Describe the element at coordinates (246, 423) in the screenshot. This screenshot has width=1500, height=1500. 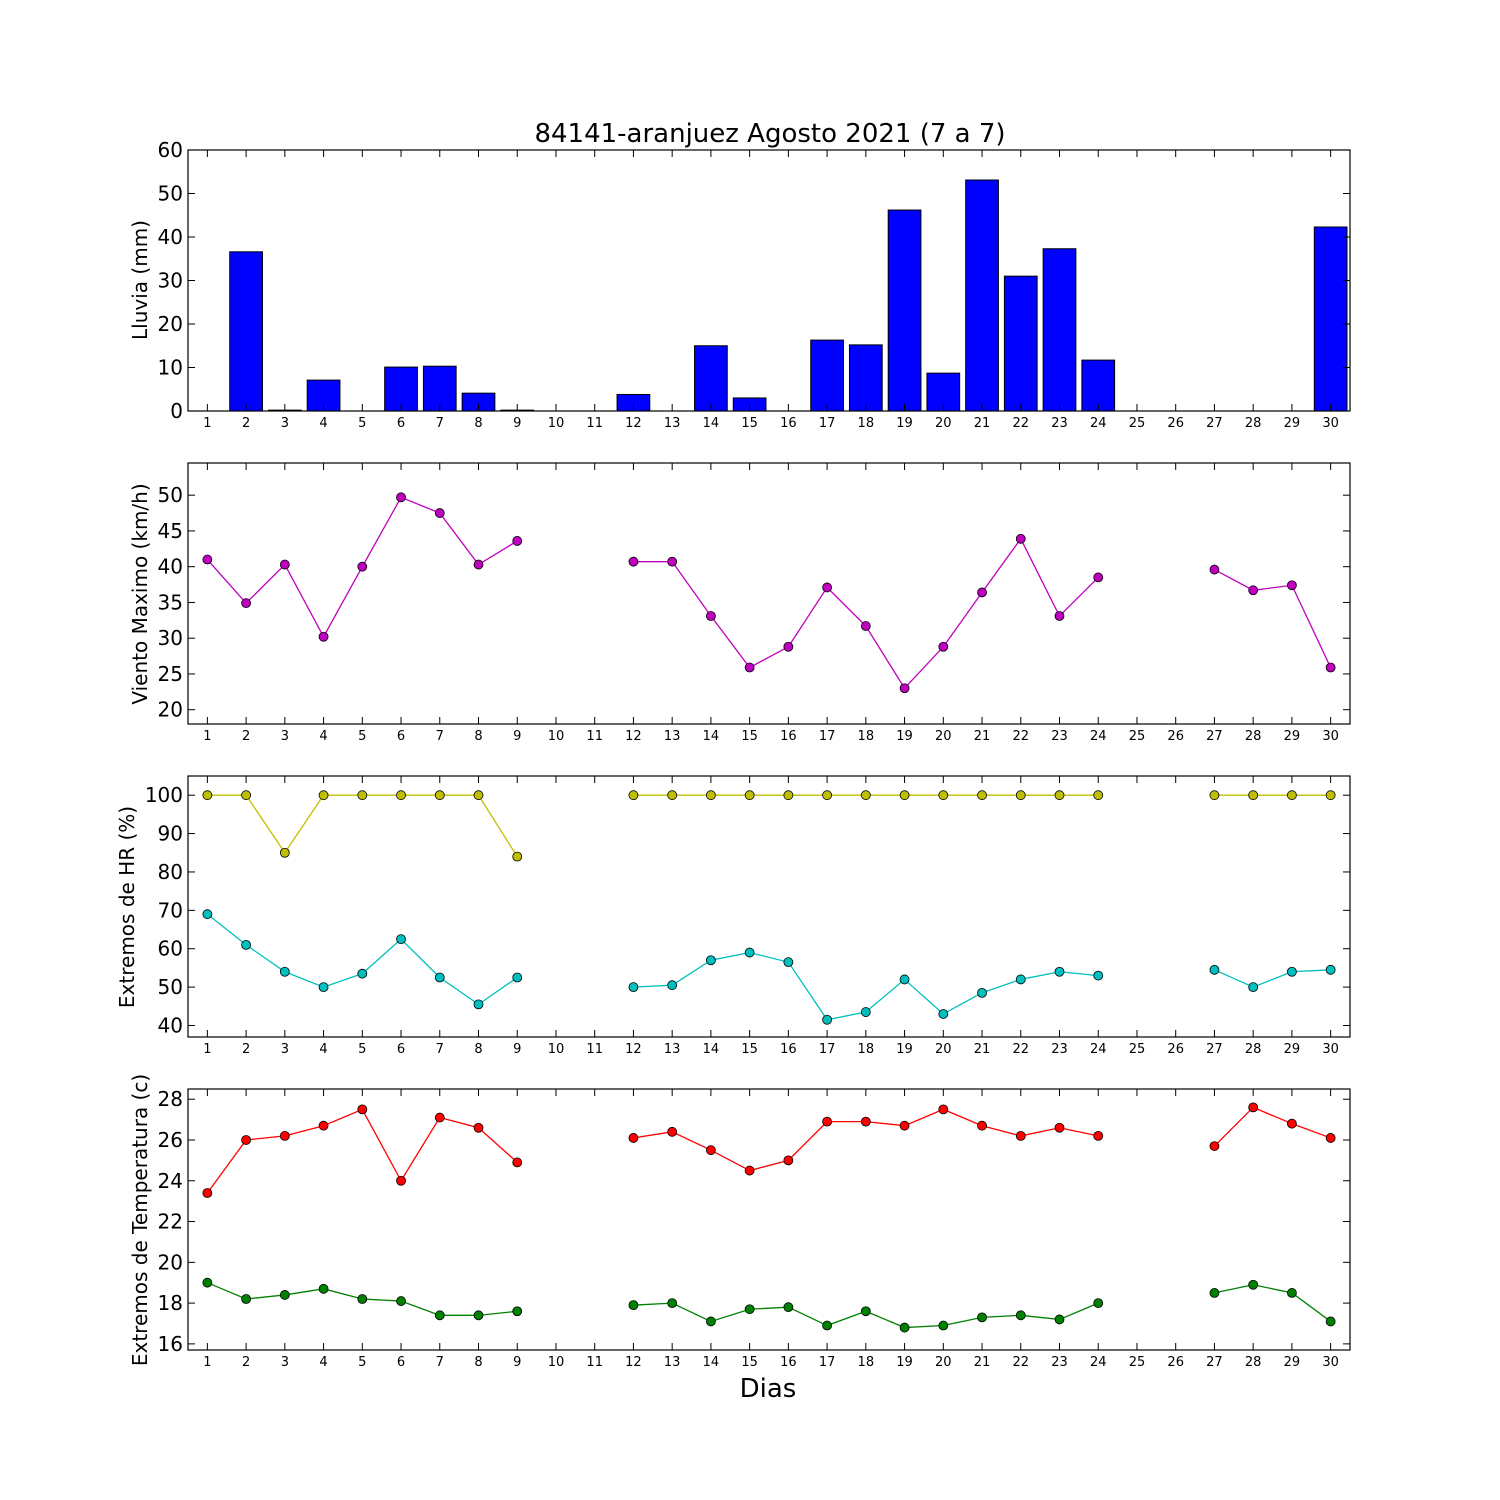
I see `x-tick-label-2: 2` at that location.